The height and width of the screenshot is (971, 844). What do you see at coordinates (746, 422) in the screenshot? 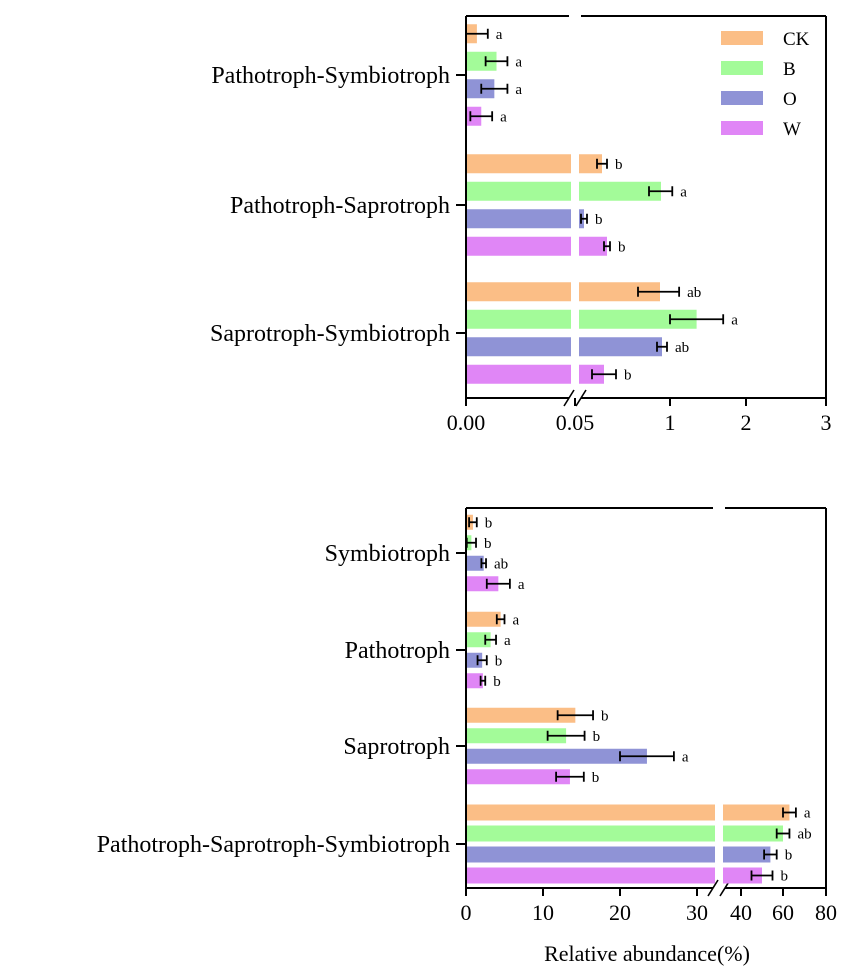
I see `x-tick-label: 2` at bounding box center [746, 422].